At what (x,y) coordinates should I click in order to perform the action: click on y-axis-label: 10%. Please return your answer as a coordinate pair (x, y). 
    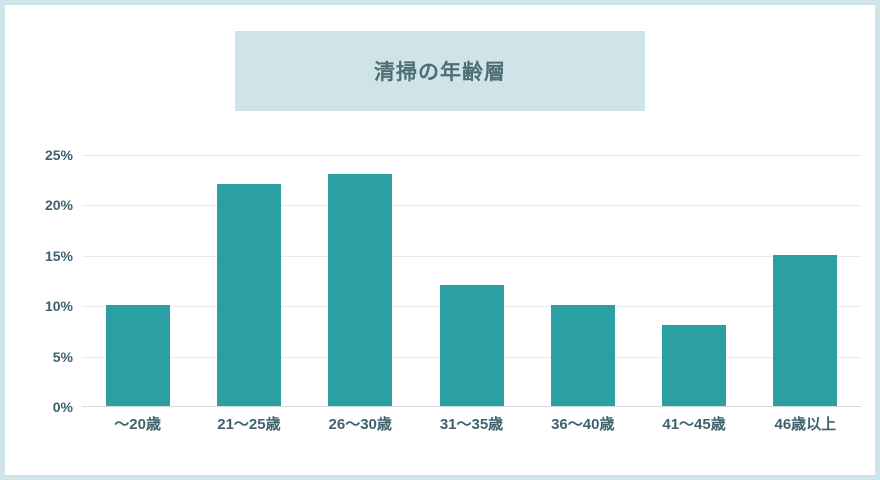
    Looking at the image, I should click on (58, 306).